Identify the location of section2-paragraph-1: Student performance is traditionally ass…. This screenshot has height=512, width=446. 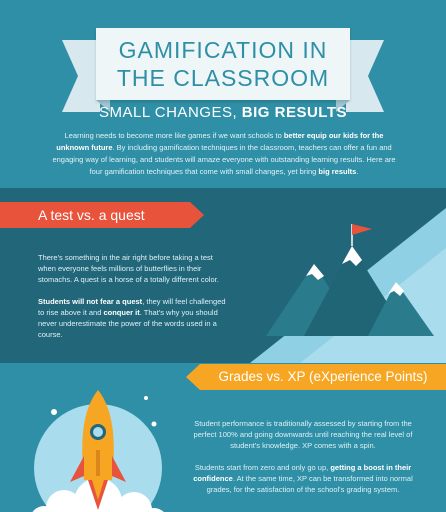
(303, 434).